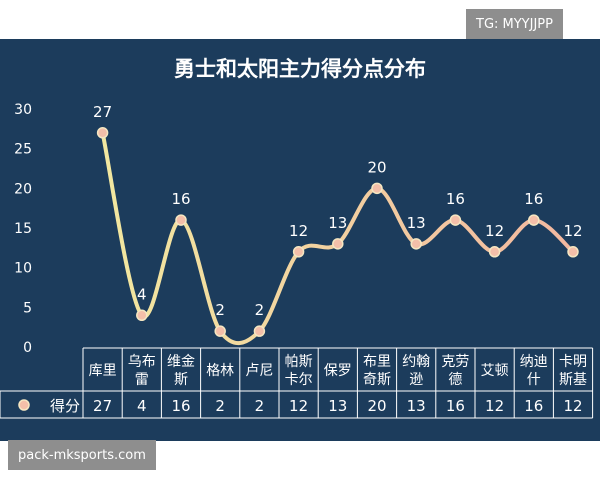 The width and height of the screenshot is (600, 480). What do you see at coordinates (142, 294) in the screenshot?
I see `data-label: 4` at bounding box center [142, 294].